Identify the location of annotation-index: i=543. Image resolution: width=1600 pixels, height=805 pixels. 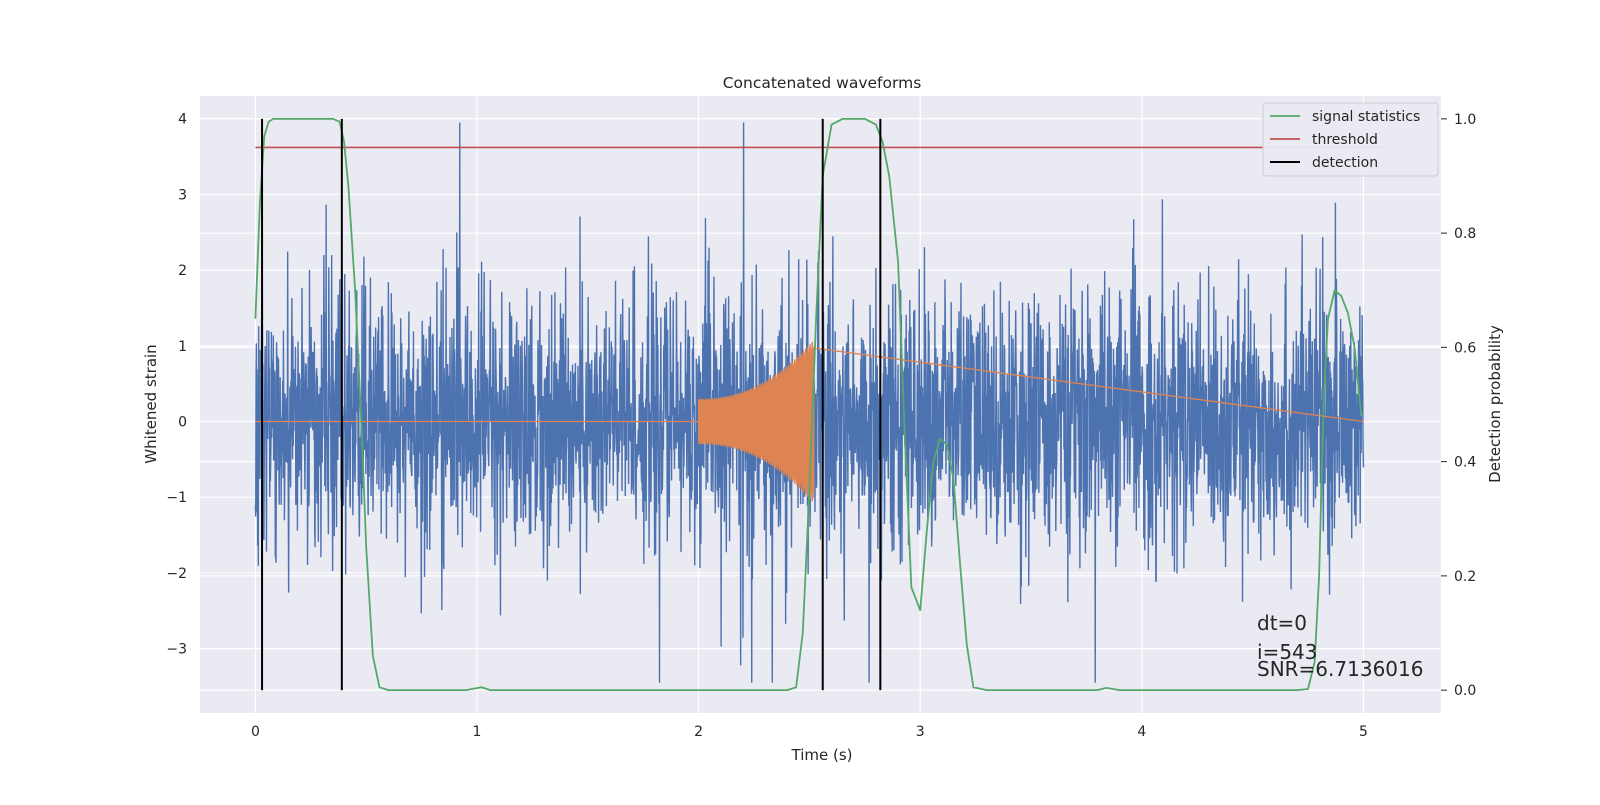
(1287, 652).